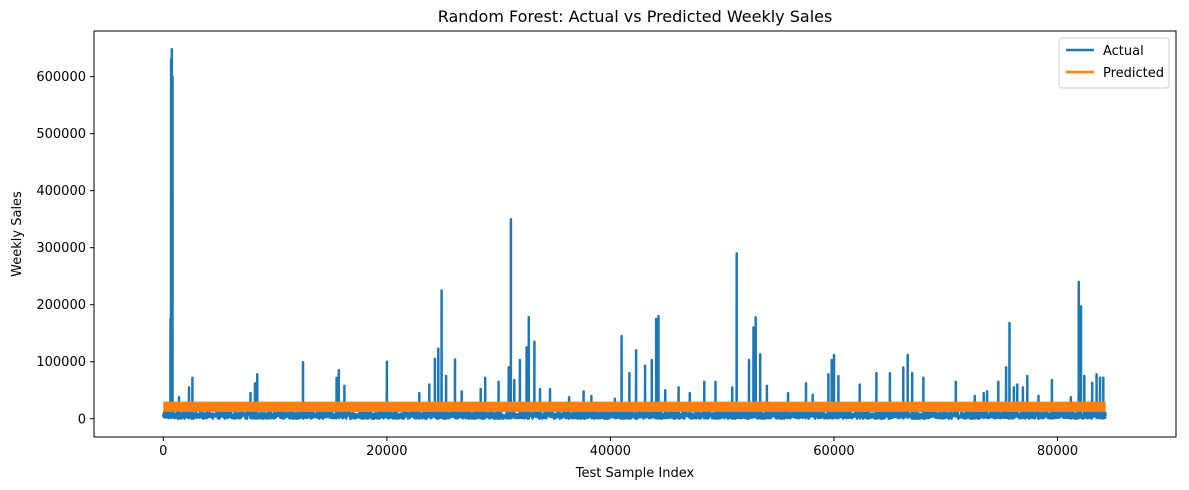 The image size is (1189, 490). What do you see at coordinates (1114, 63) in the screenshot?
I see `legend: Actual Predicted` at bounding box center [1114, 63].